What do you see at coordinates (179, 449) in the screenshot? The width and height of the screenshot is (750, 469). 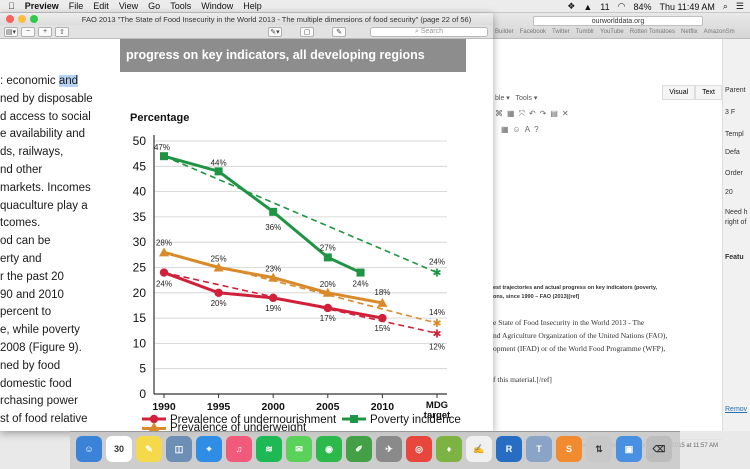 I see `preview-icon: ◫` at bounding box center [179, 449].